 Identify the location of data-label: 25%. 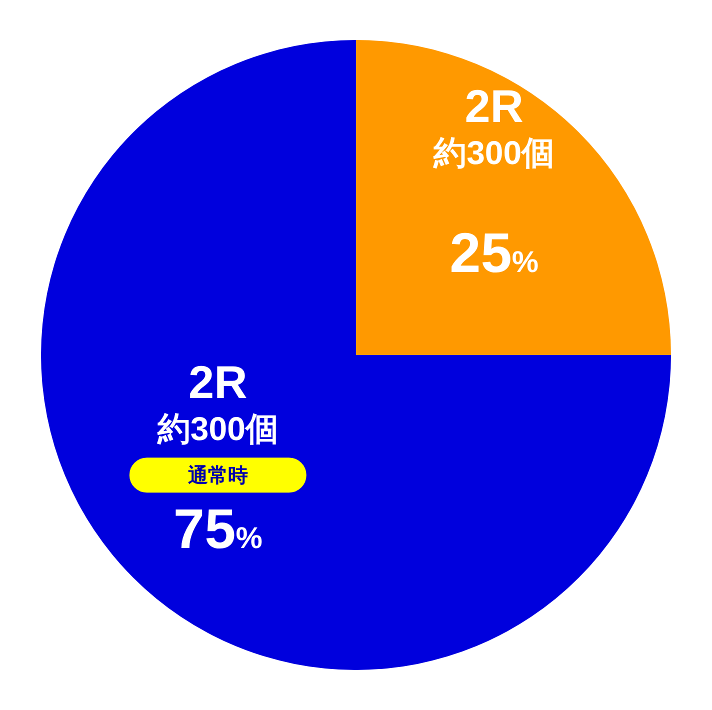
(494, 252).